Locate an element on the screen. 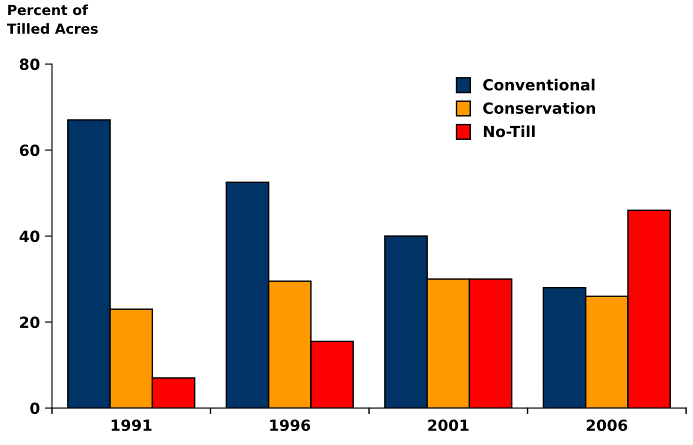 The image size is (693, 445). y-axis-title: Percent of Tilled Acres is located at coordinates (52, 19).